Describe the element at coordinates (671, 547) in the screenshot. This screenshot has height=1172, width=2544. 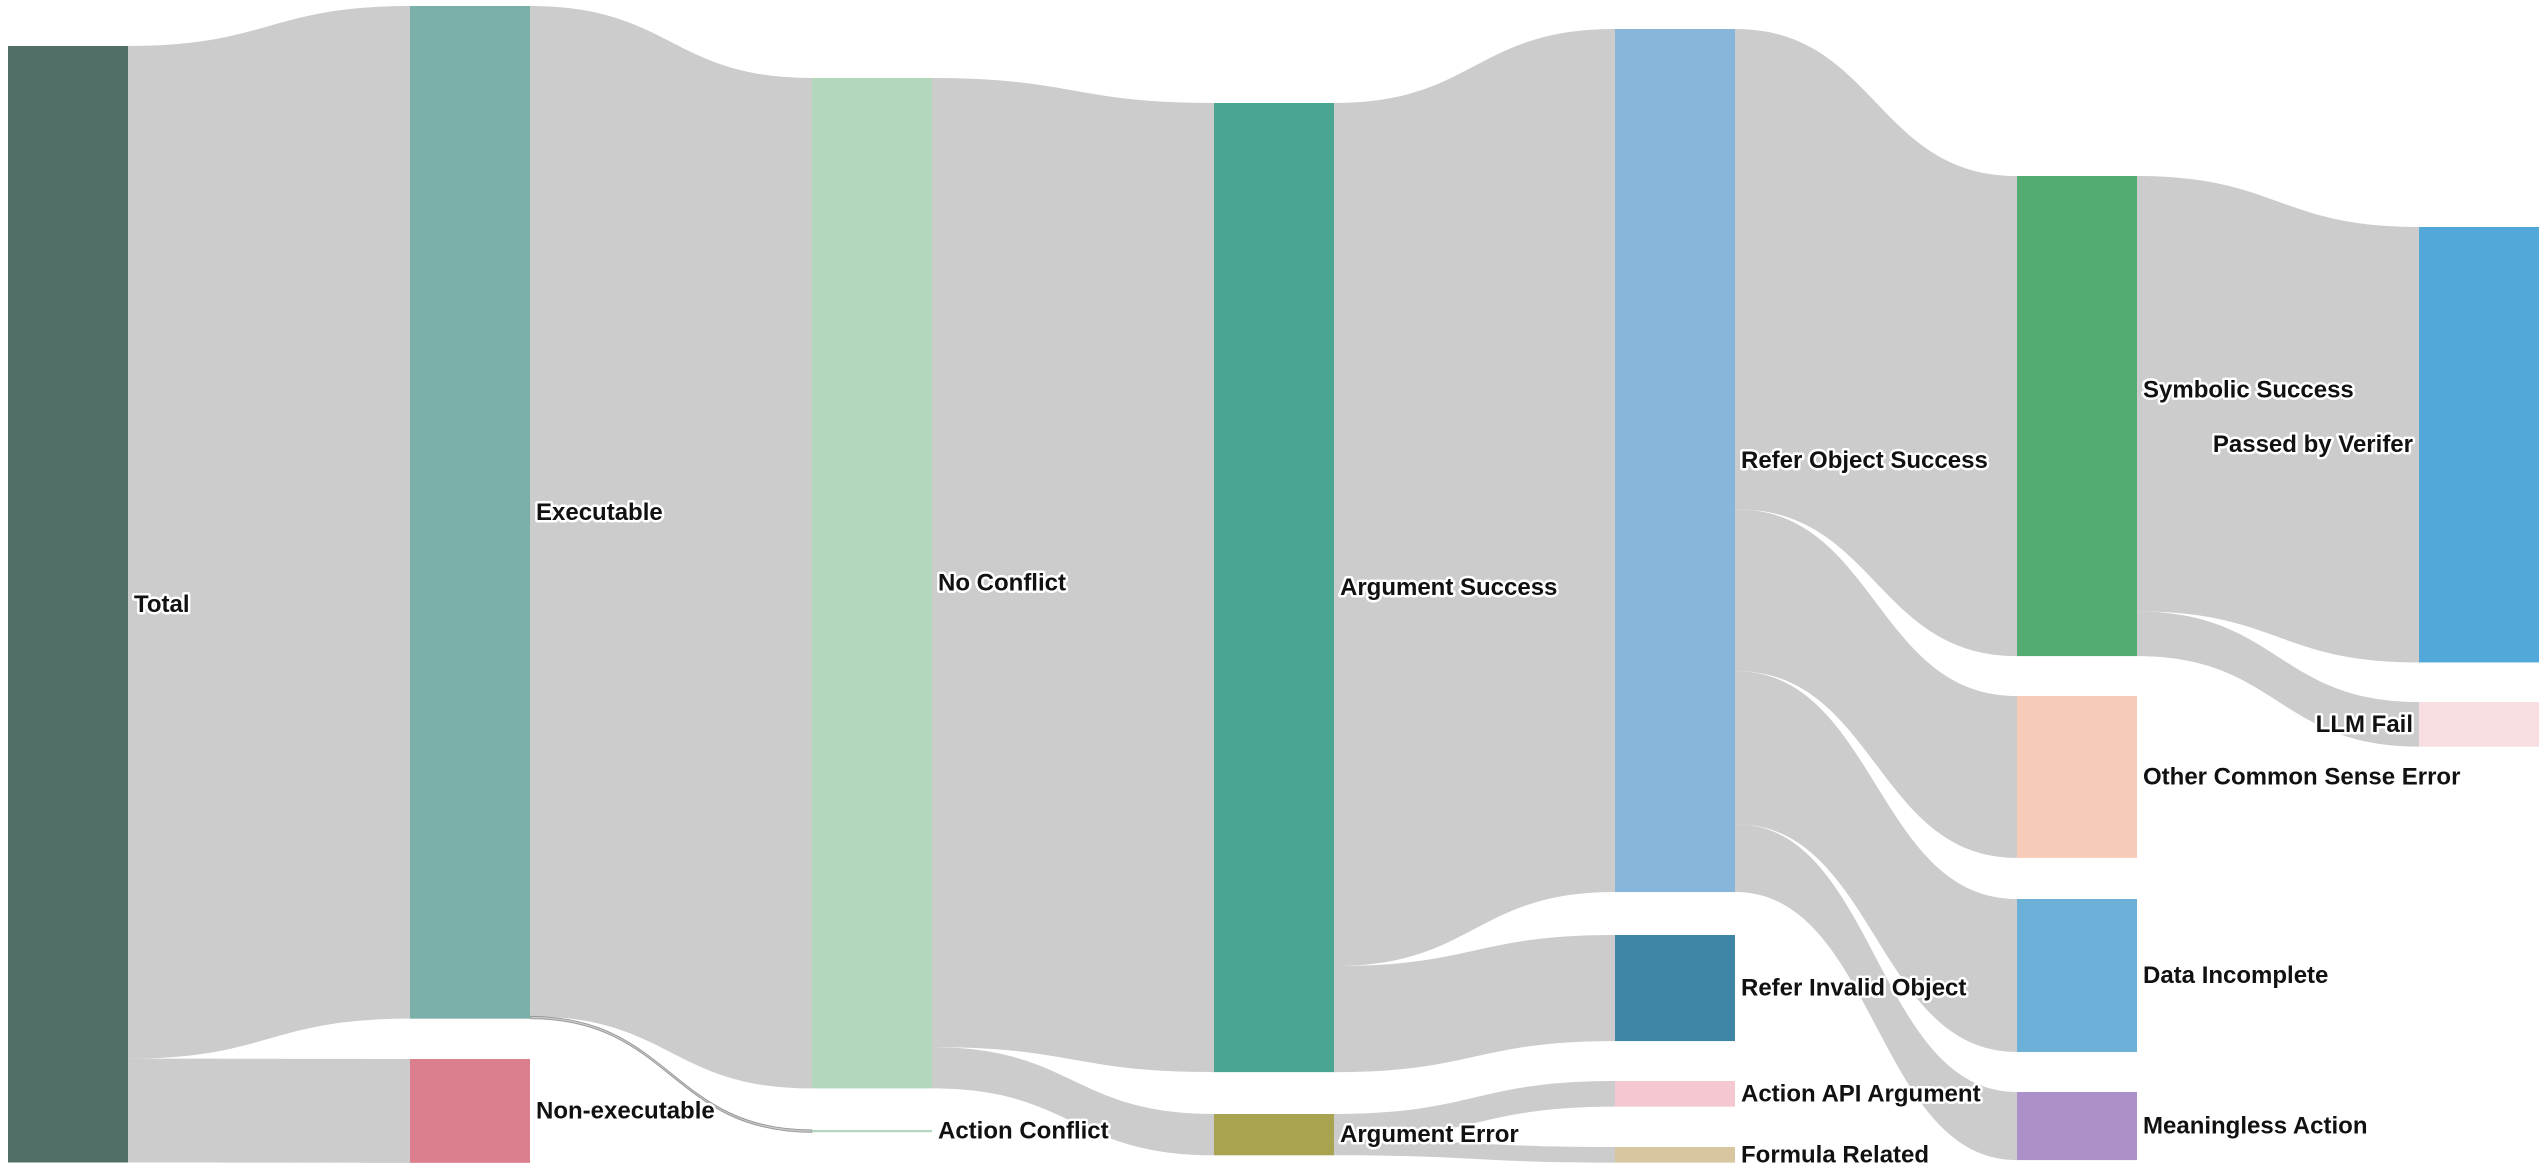
I see `link-executable-to-no-conflict` at that location.